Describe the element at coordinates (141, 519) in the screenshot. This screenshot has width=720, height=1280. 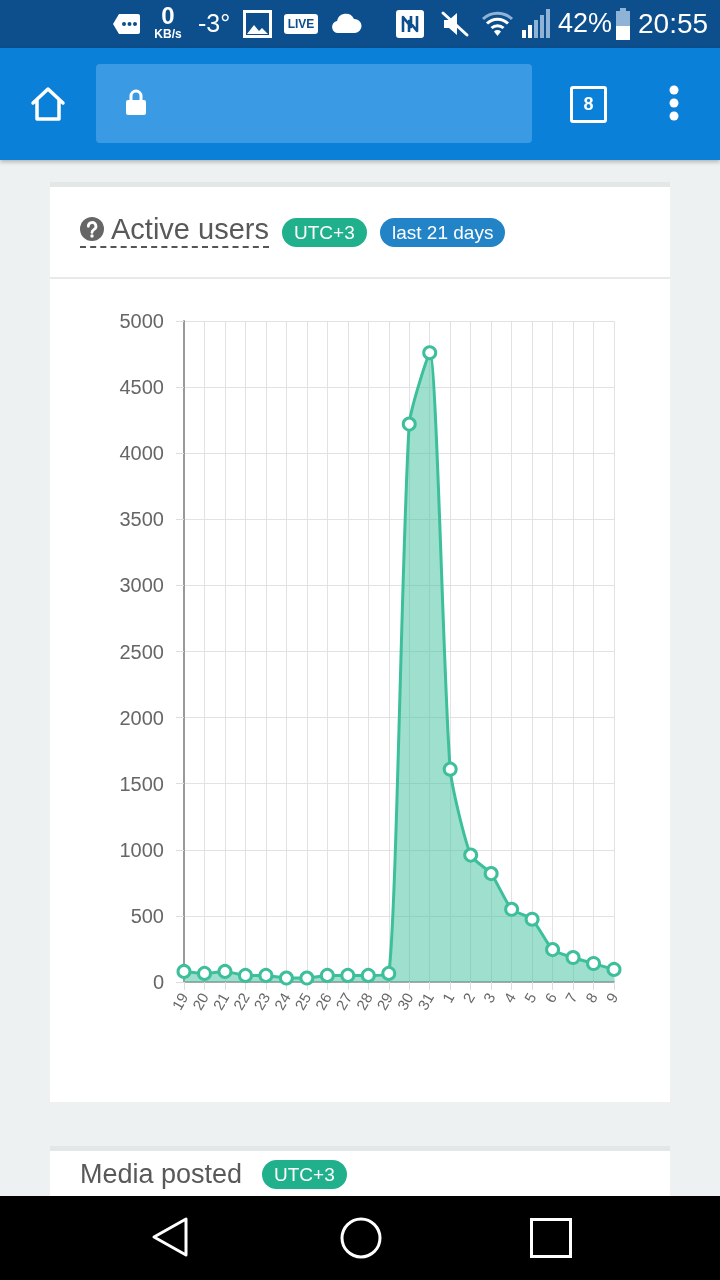
I see `y-tick-label: 3500` at that location.